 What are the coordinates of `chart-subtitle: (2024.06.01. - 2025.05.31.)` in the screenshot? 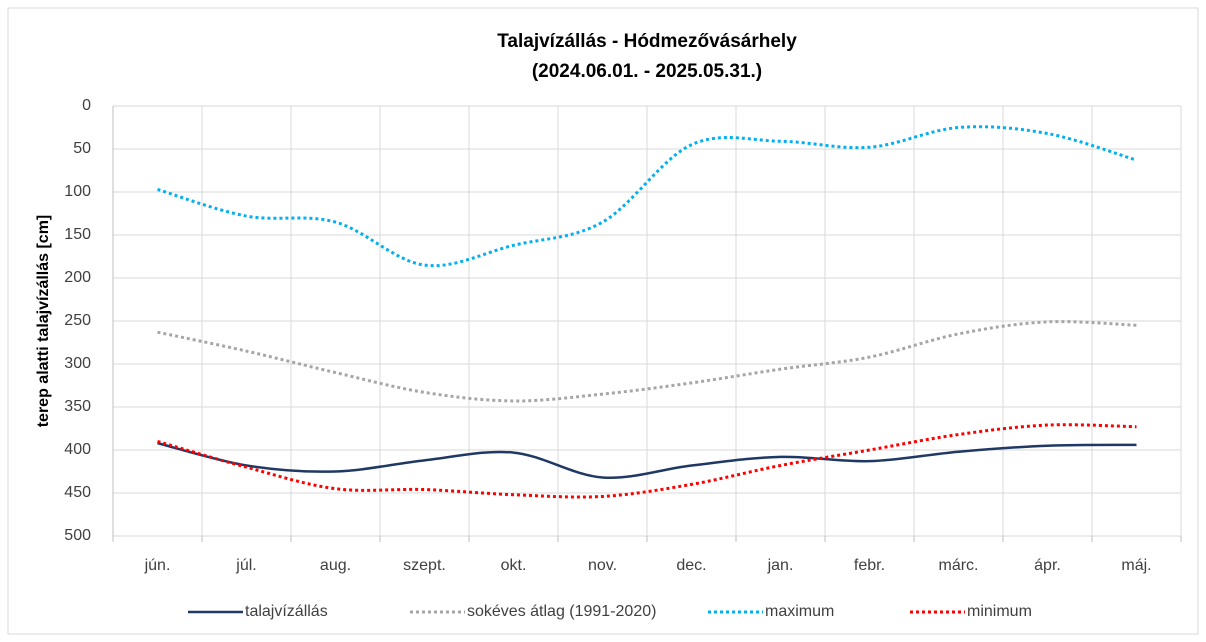 It's located at (647, 71).